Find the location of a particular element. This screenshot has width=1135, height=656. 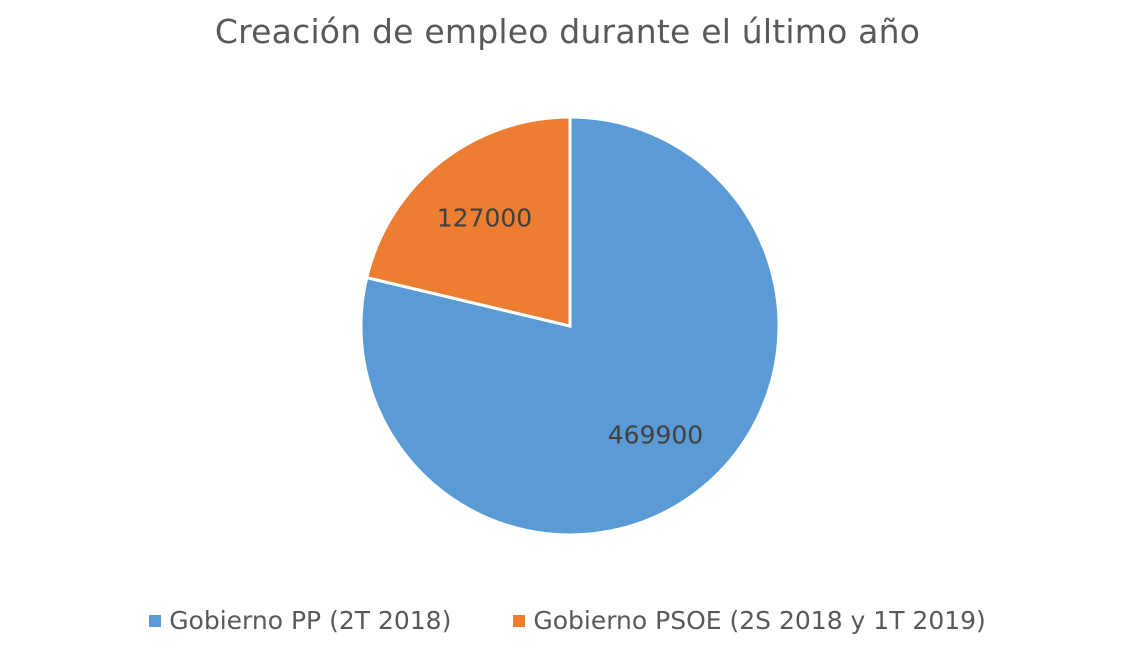

legend-item-pp: Gobierno PP (2T 2018) is located at coordinates (300, 620).